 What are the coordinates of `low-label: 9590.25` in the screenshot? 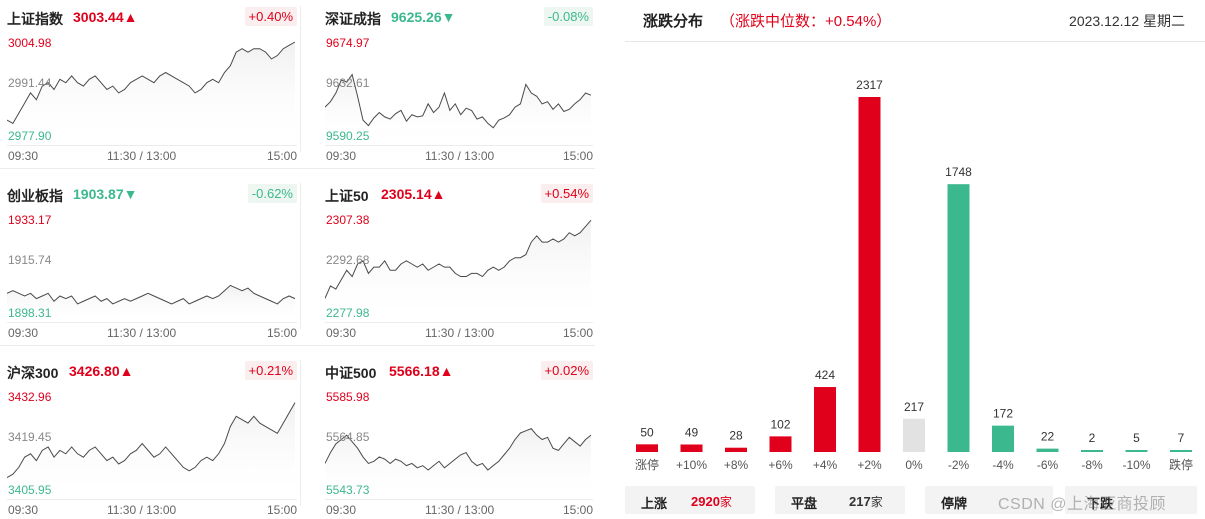 It's located at (348, 136).